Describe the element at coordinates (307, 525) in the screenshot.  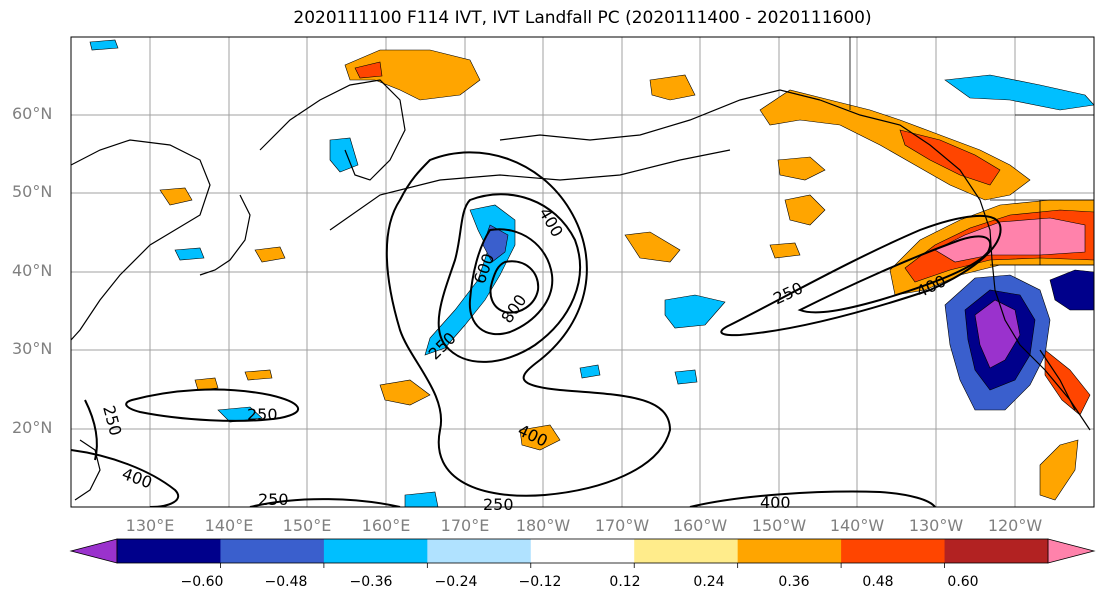
I see `lon-label: 150°E` at that location.